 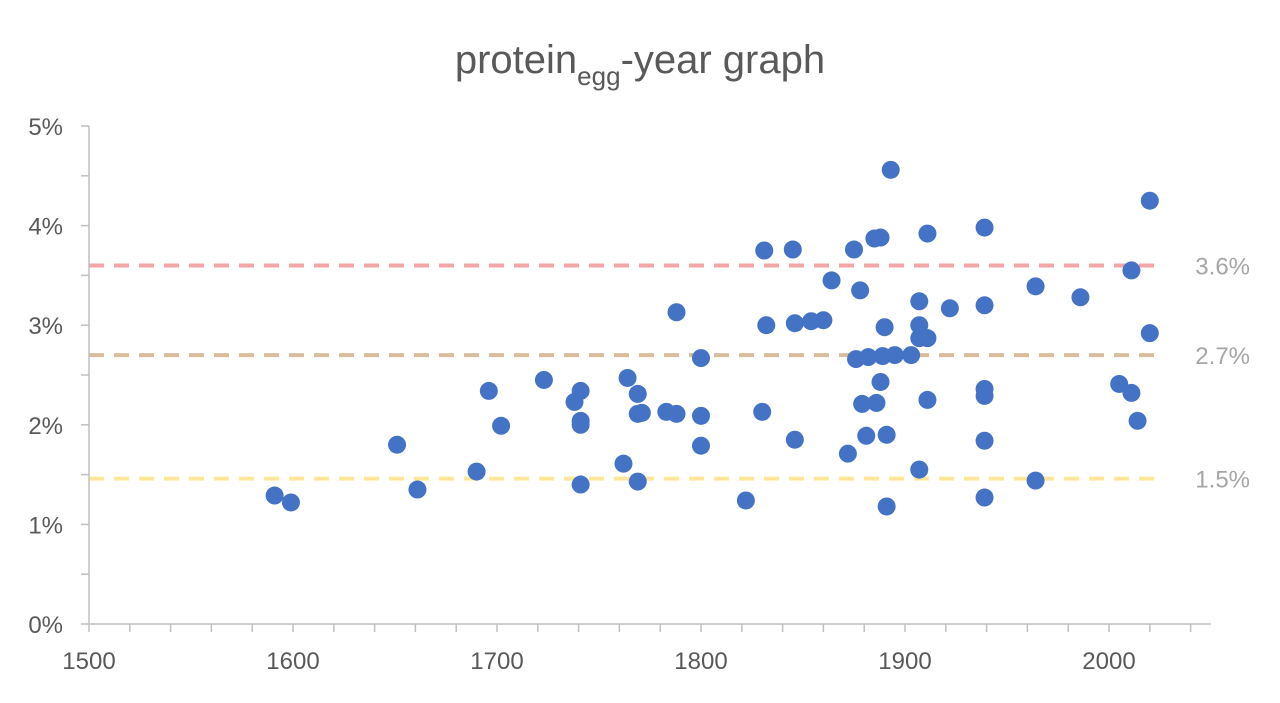 What do you see at coordinates (700, 661) in the screenshot?
I see `x-tick-label: 1800` at bounding box center [700, 661].